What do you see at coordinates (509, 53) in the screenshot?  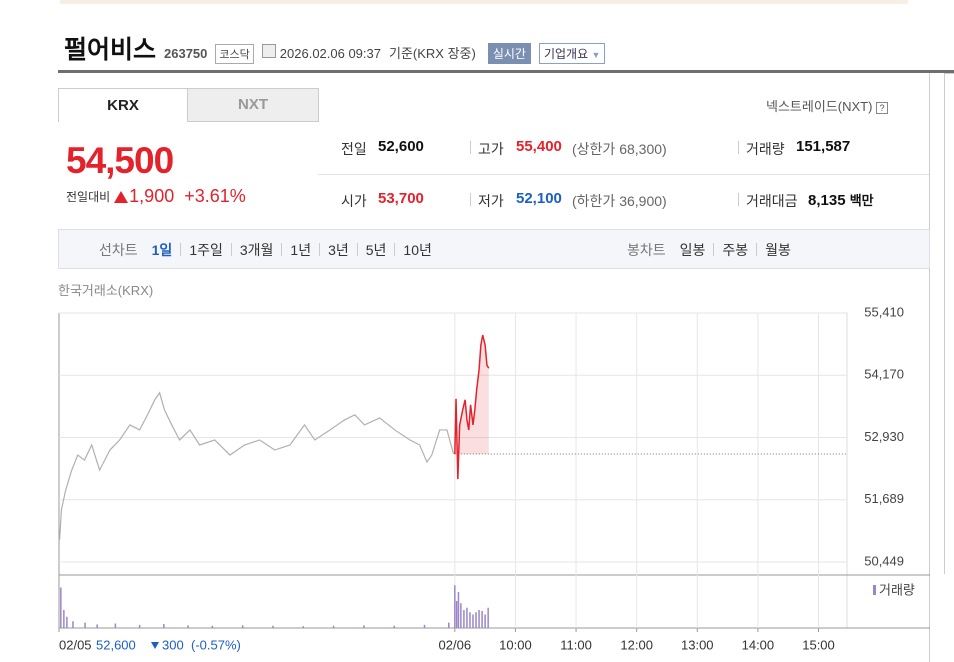 I see `realtime-button: 실시간` at bounding box center [509, 53].